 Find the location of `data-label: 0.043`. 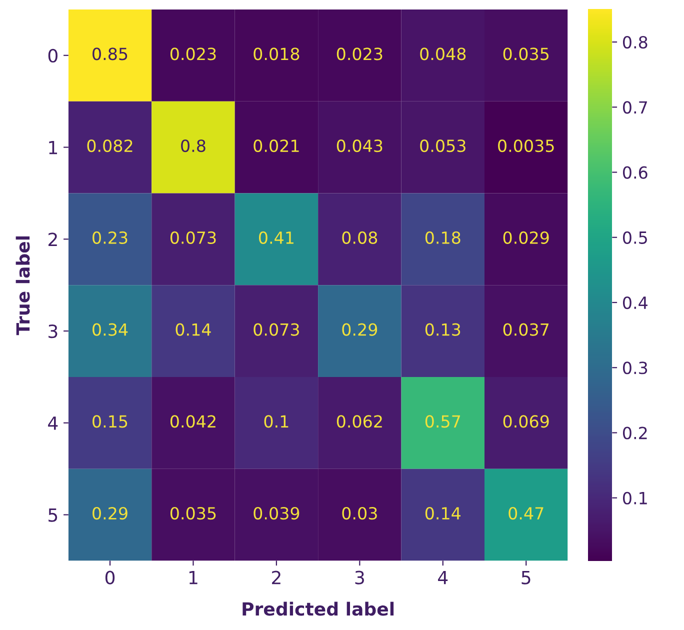

data-label: 0.043 is located at coordinates (359, 145).